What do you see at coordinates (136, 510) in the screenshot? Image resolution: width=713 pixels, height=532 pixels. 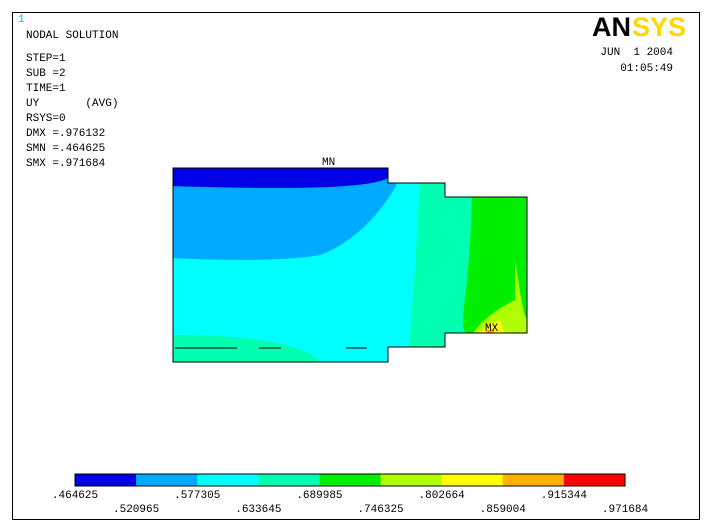 I see `legend-label: .520965` at bounding box center [136, 510].